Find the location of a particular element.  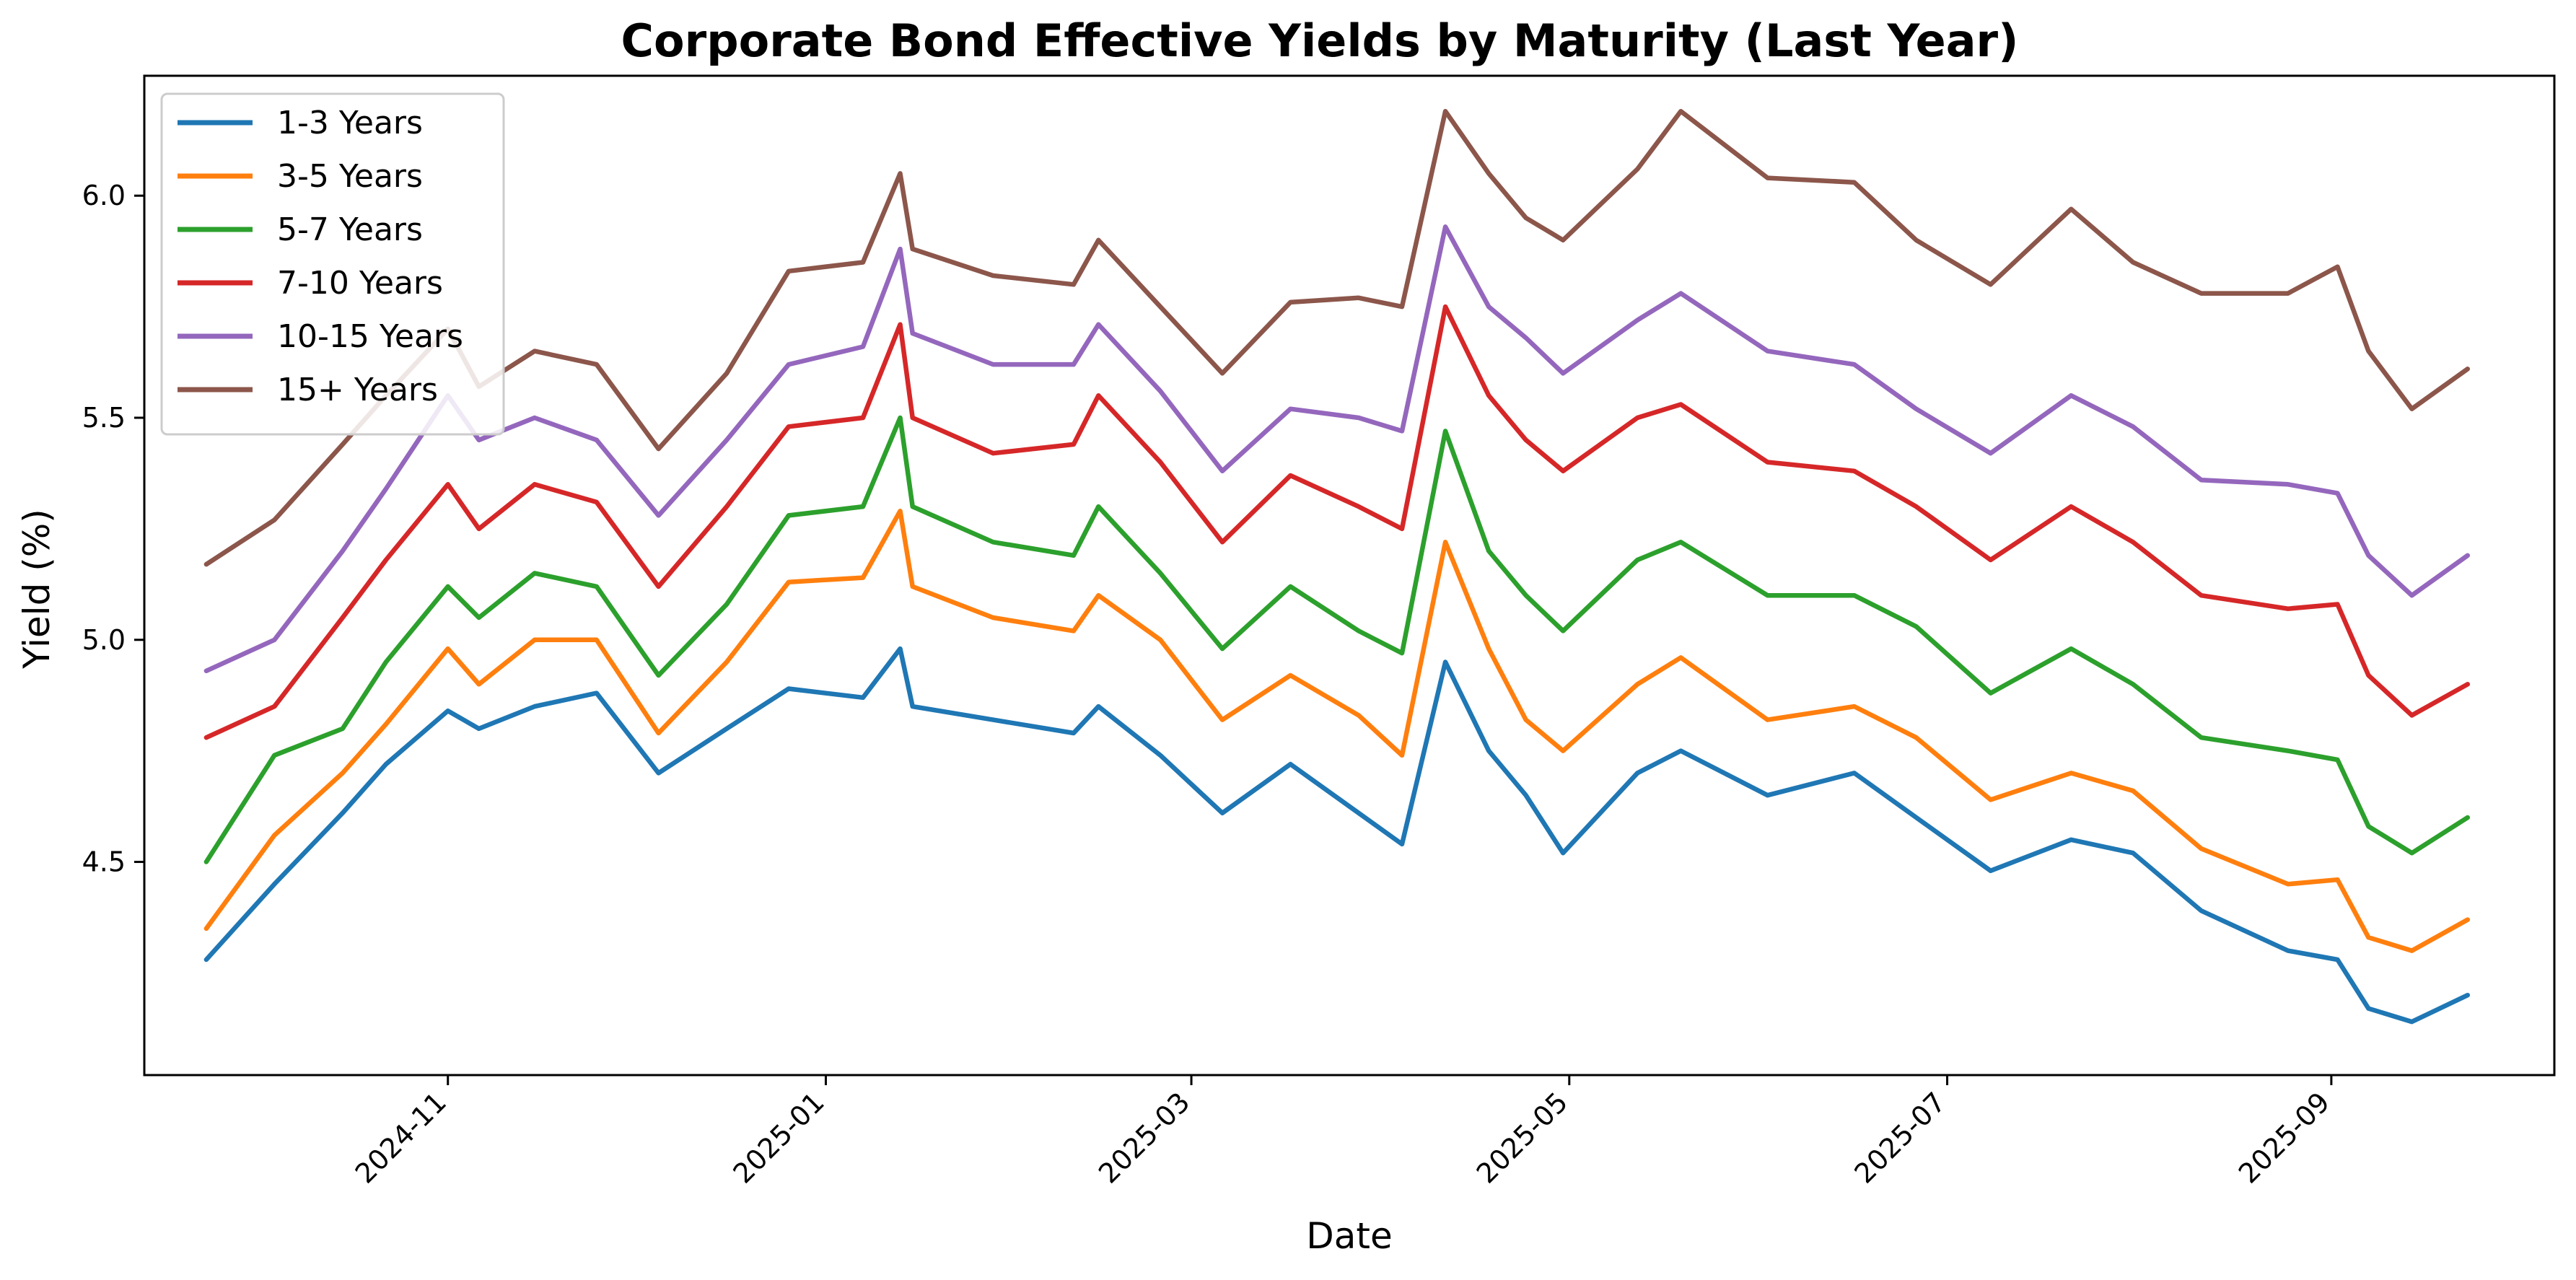

legend-label-3: 5-7 Years is located at coordinates (350, 229).